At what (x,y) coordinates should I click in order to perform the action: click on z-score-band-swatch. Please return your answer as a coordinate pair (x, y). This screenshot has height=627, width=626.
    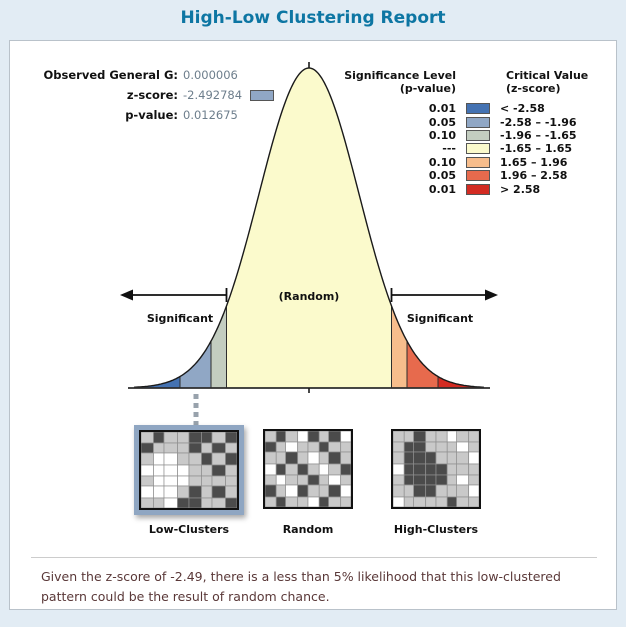
    Looking at the image, I should click on (262, 95).